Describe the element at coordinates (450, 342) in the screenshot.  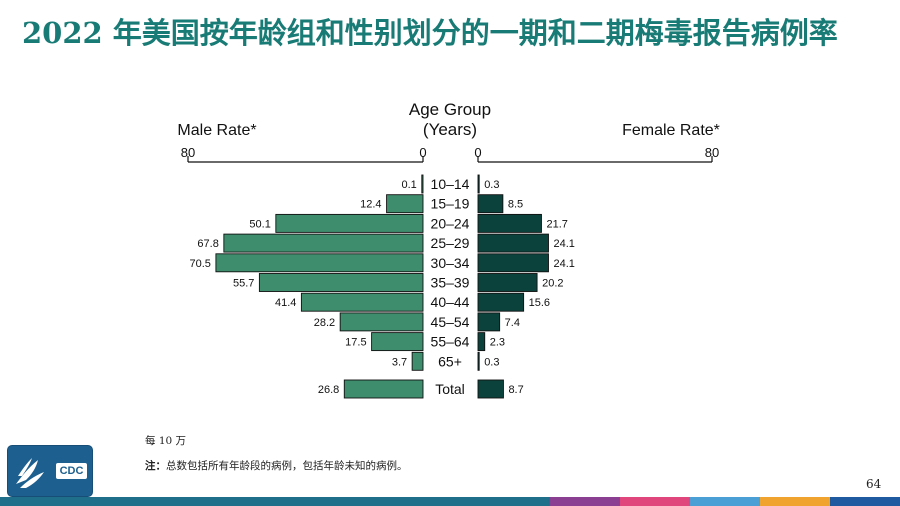
I see `age-group-label: 55–64` at that location.